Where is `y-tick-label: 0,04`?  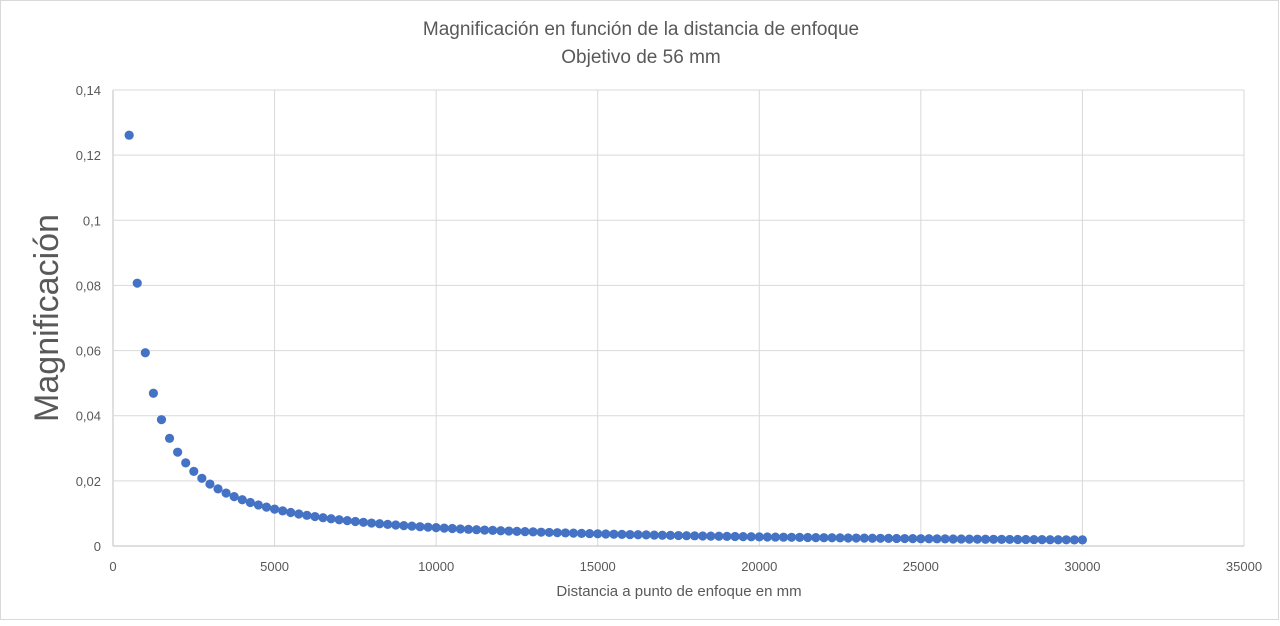 y-tick-label: 0,04 is located at coordinates (88, 416).